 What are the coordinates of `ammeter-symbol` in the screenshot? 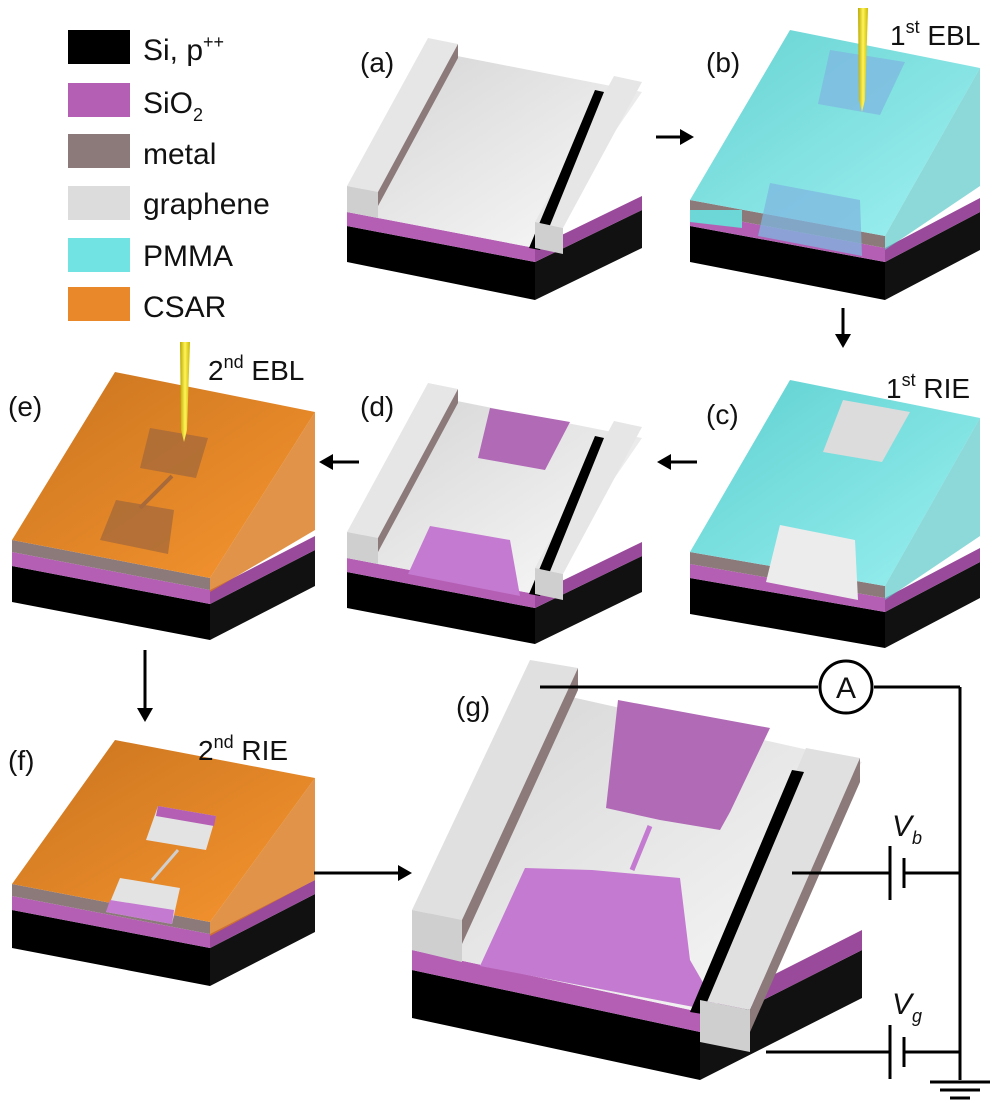 It's located at (846, 687).